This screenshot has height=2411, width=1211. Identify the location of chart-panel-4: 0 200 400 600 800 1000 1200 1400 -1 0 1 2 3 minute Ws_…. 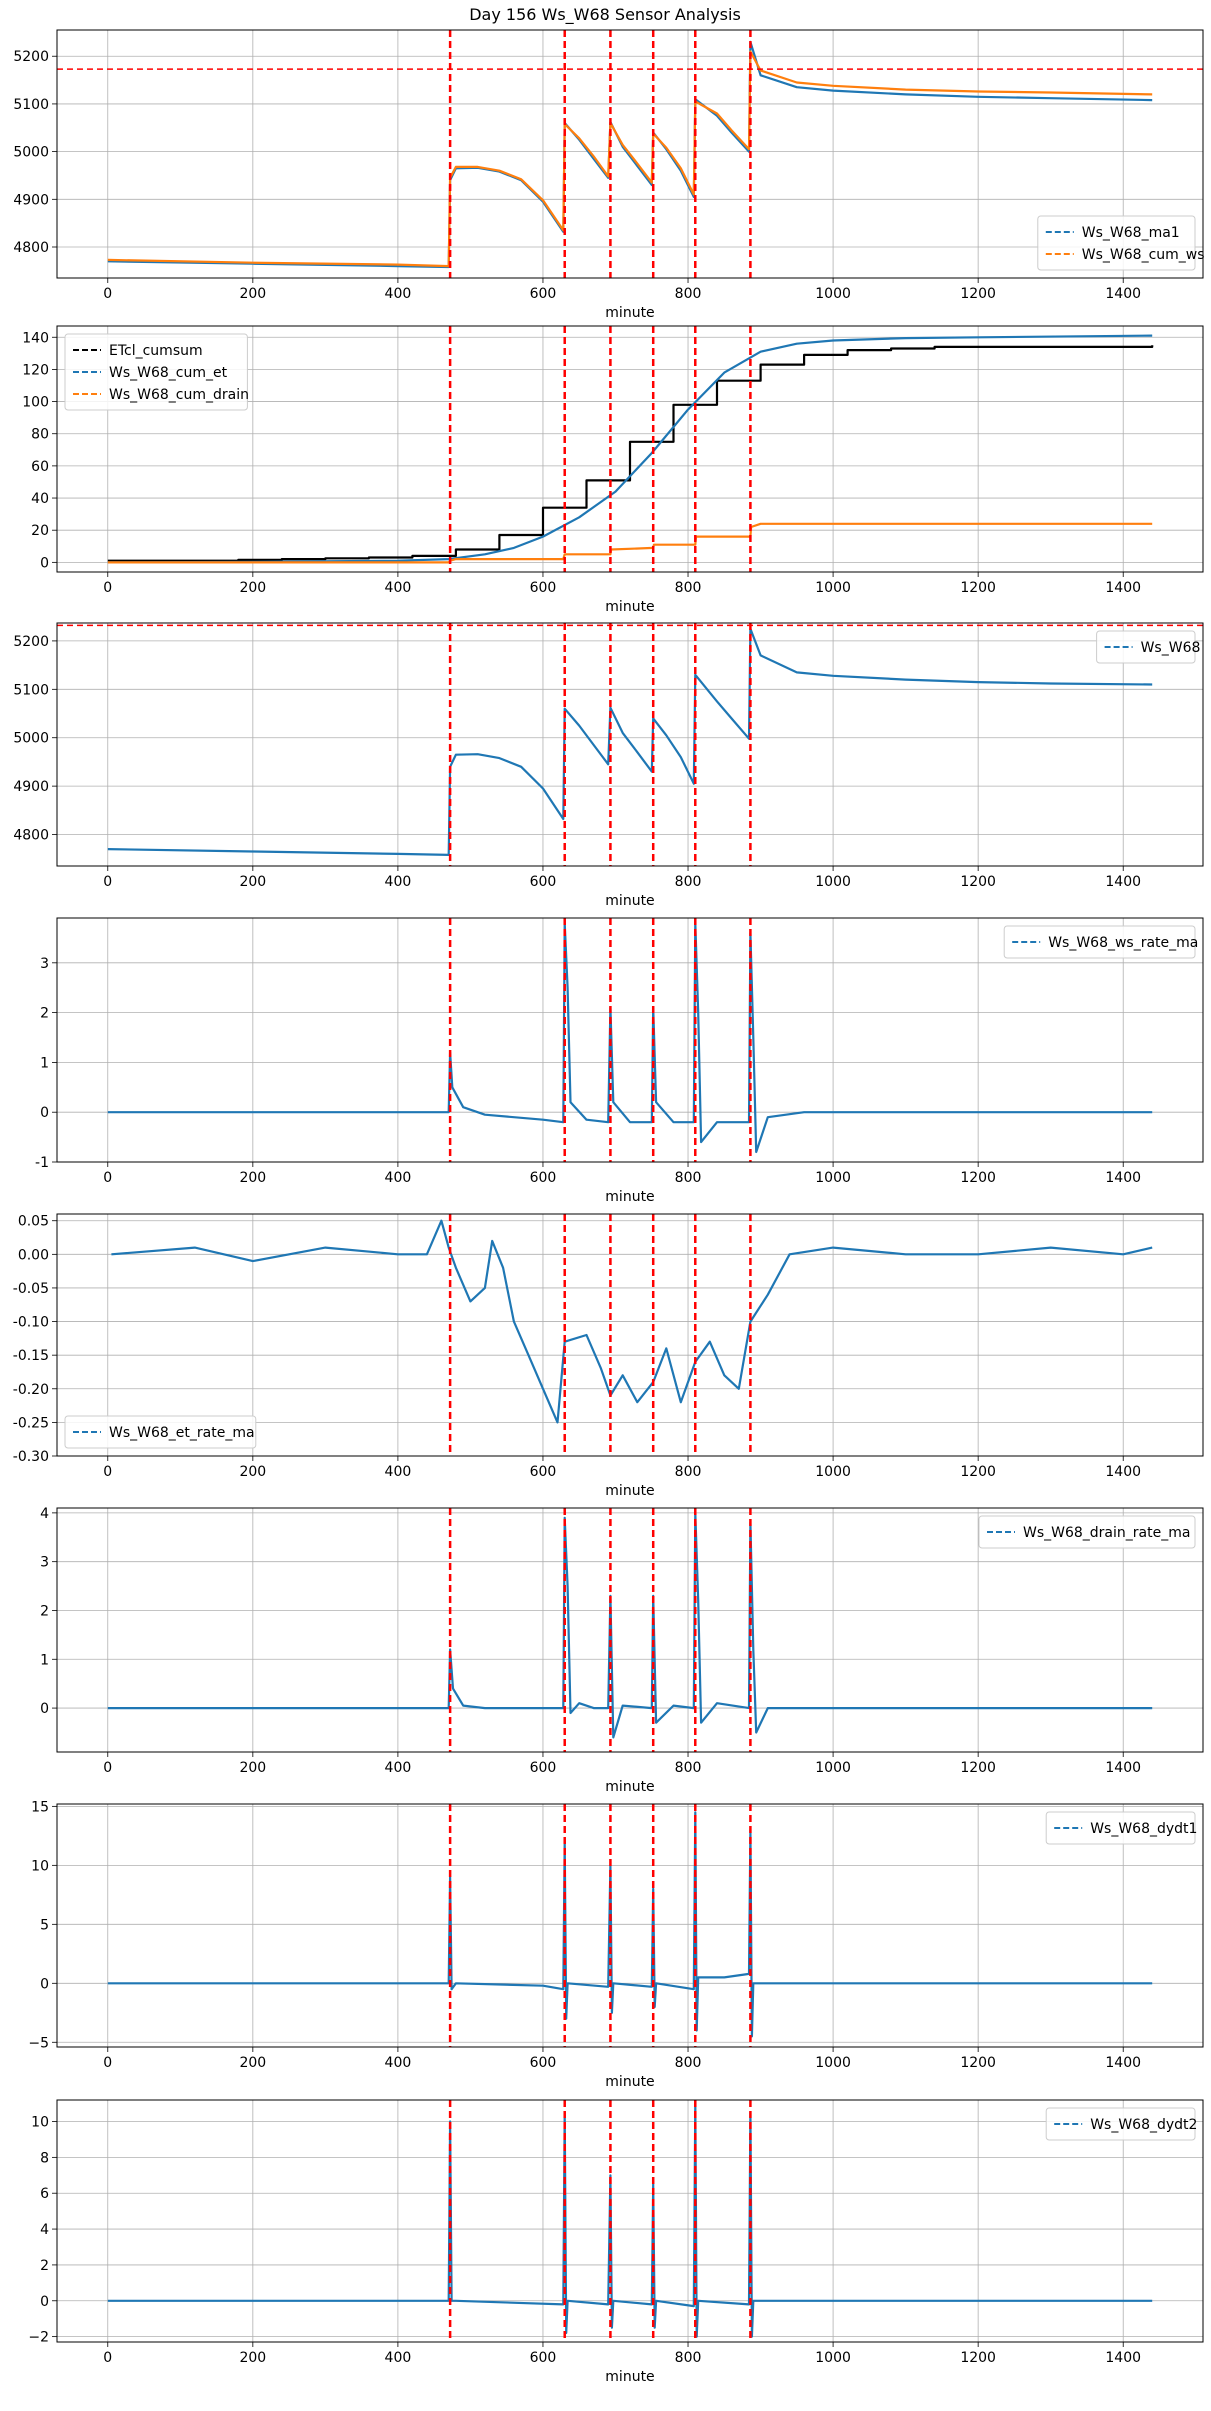
(619, 1061).